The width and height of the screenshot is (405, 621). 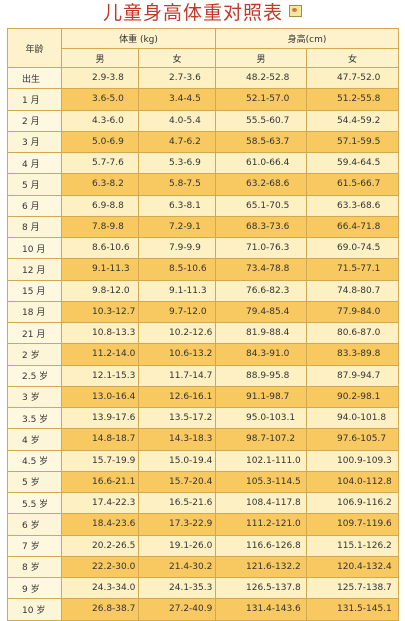 What do you see at coordinates (100, 375) in the screenshot?
I see `weight-male-cell: 12.1-15.3` at bounding box center [100, 375].